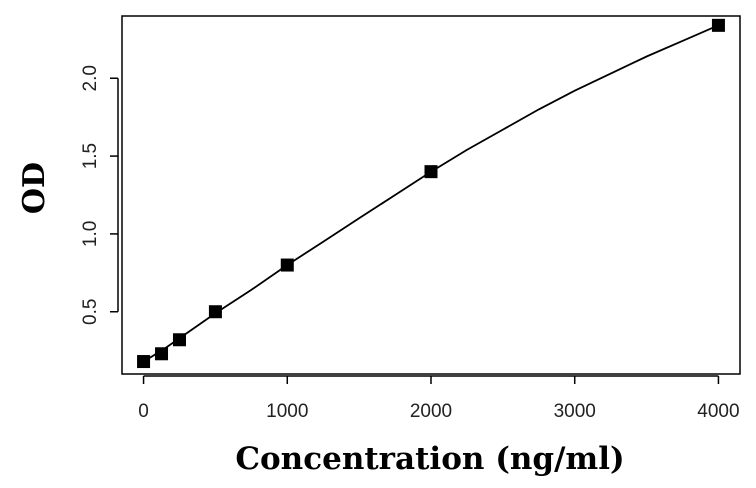 The width and height of the screenshot is (756, 488). Describe the element at coordinates (431, 411) in the screenshot. I see `x-tick-label: 2000` at that location.